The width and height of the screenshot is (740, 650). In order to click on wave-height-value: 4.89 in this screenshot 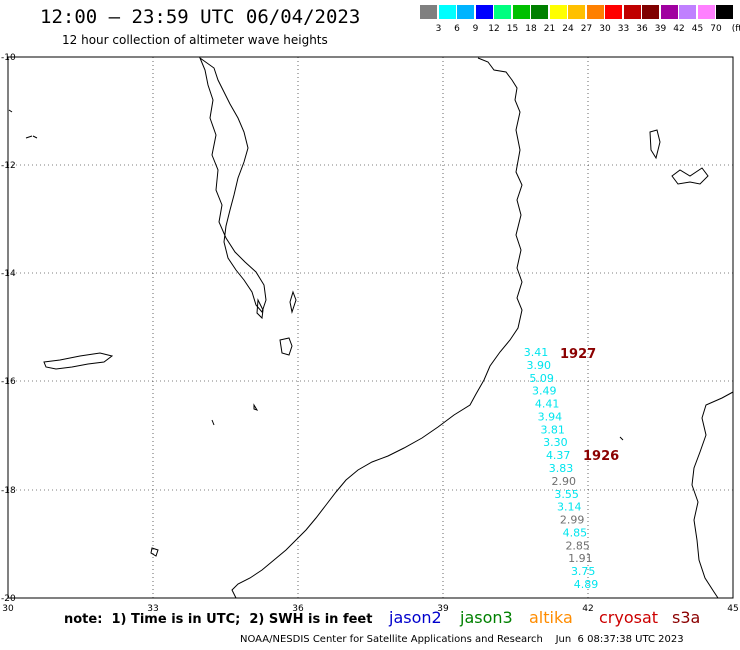, I will do `click(586, 584)`.